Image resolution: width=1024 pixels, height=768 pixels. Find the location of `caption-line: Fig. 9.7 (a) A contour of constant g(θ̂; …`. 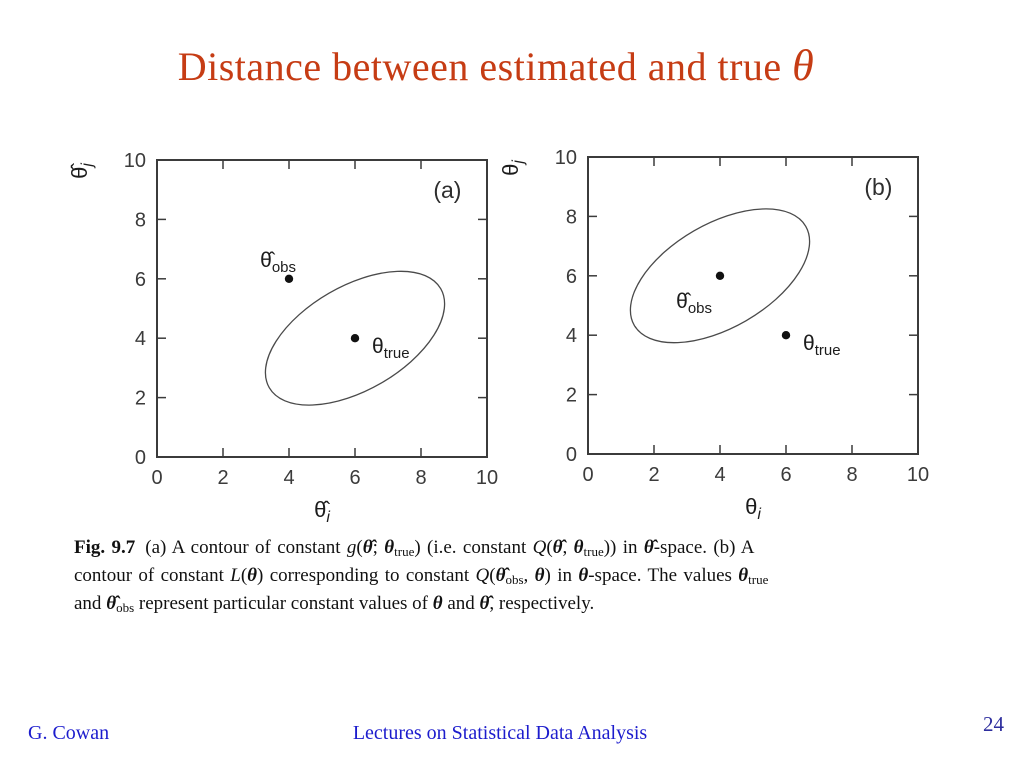

caption-line: Fig. 9.7 (a) A contour of constant g(θ̂; … is located at coordinates (509, 548).